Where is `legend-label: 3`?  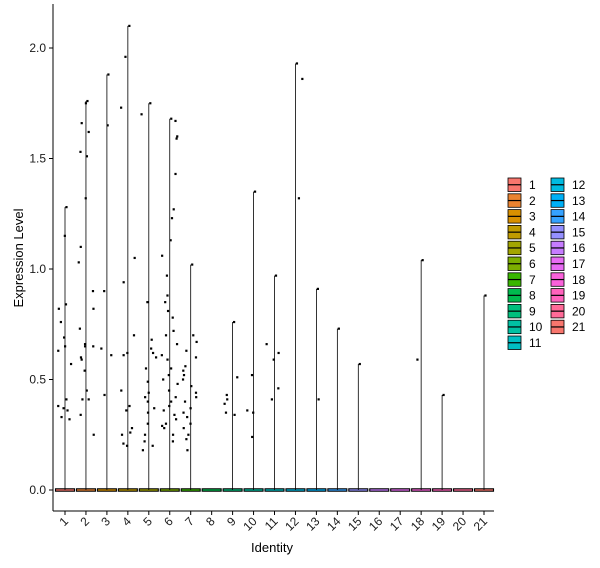 legend-label: 3 is located at coordinates (532, 217).